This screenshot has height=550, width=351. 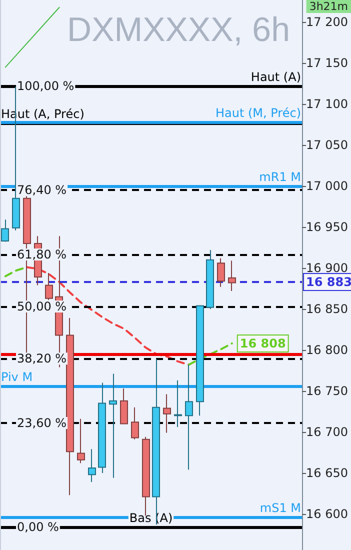 What do you see at coordinates (327, 431) in the screenshot?
I see `y-tick-label: 16 700` at bounding box center [327, 431].